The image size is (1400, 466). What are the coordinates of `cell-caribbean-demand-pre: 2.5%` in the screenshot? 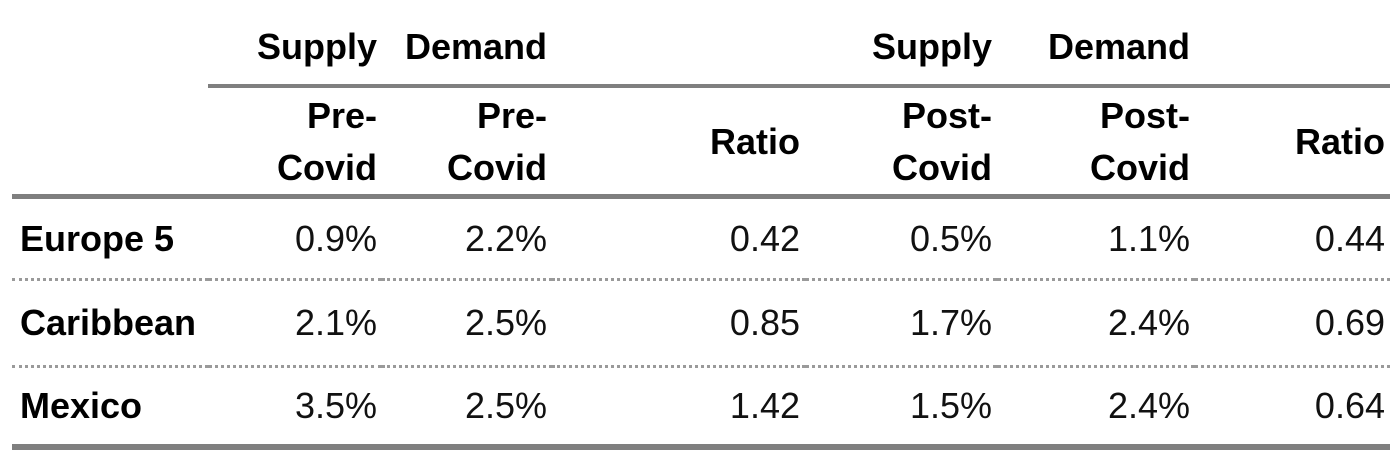 It's located at (467, 323).